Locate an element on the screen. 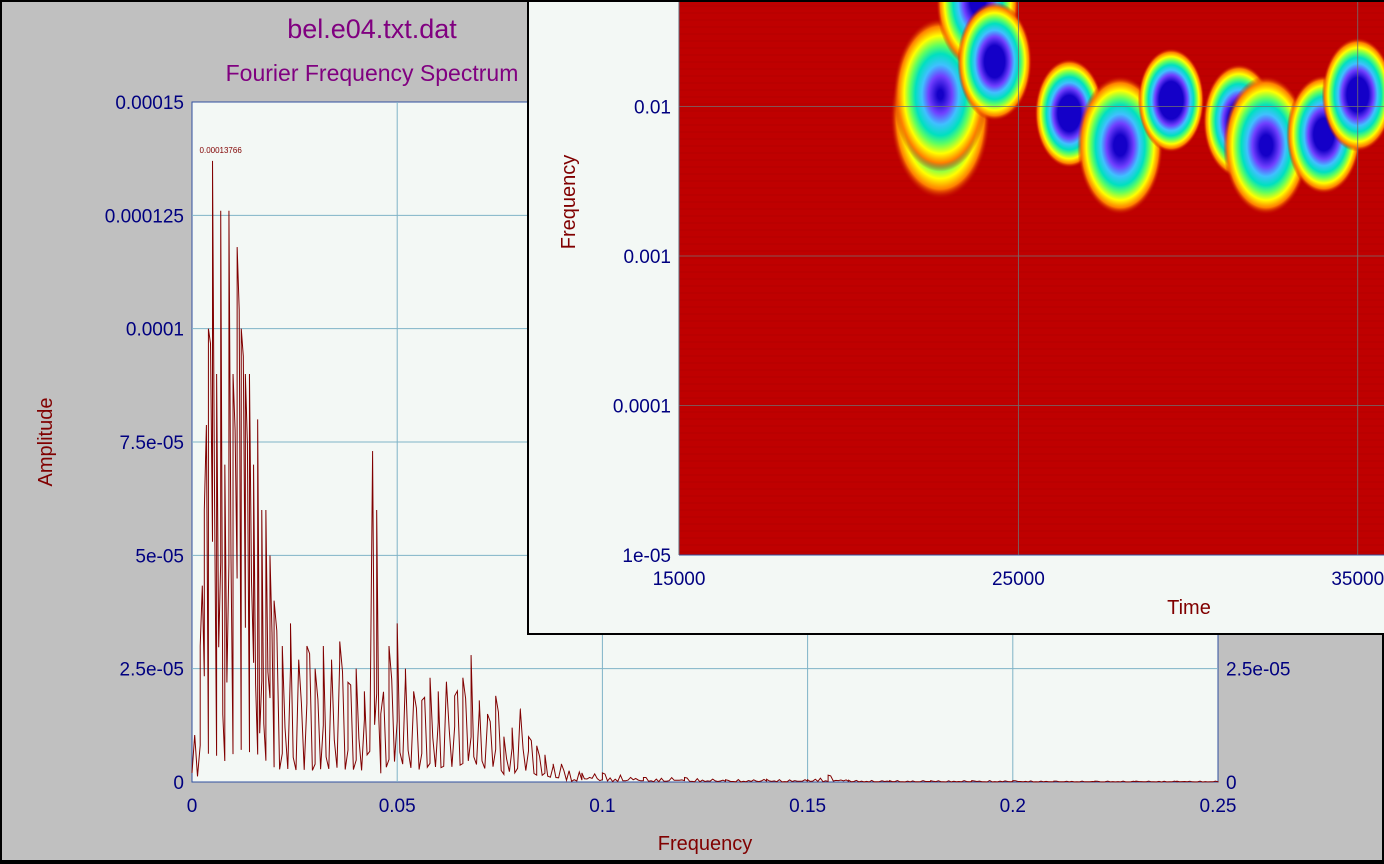 The image size is (1384, 864). chart-subtitle: Fourier Frequency Spectrum is located at coordinates (372, 73).